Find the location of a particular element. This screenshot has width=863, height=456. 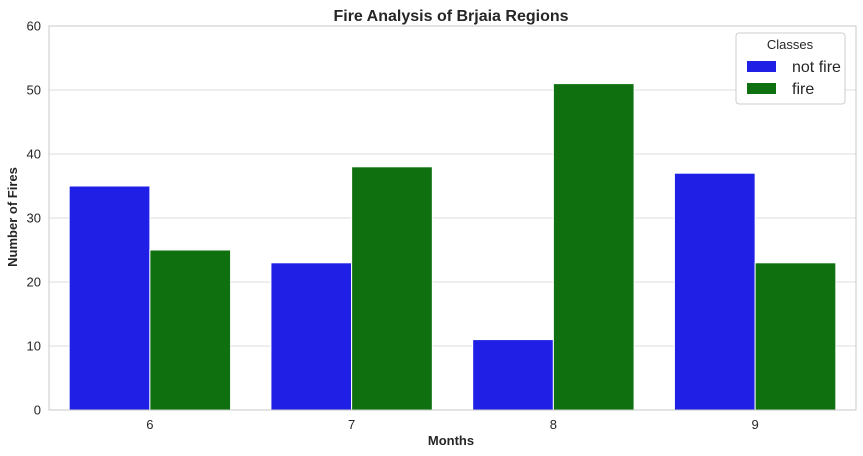

x-tick-label: 8 is located at coordinates (553, 424).